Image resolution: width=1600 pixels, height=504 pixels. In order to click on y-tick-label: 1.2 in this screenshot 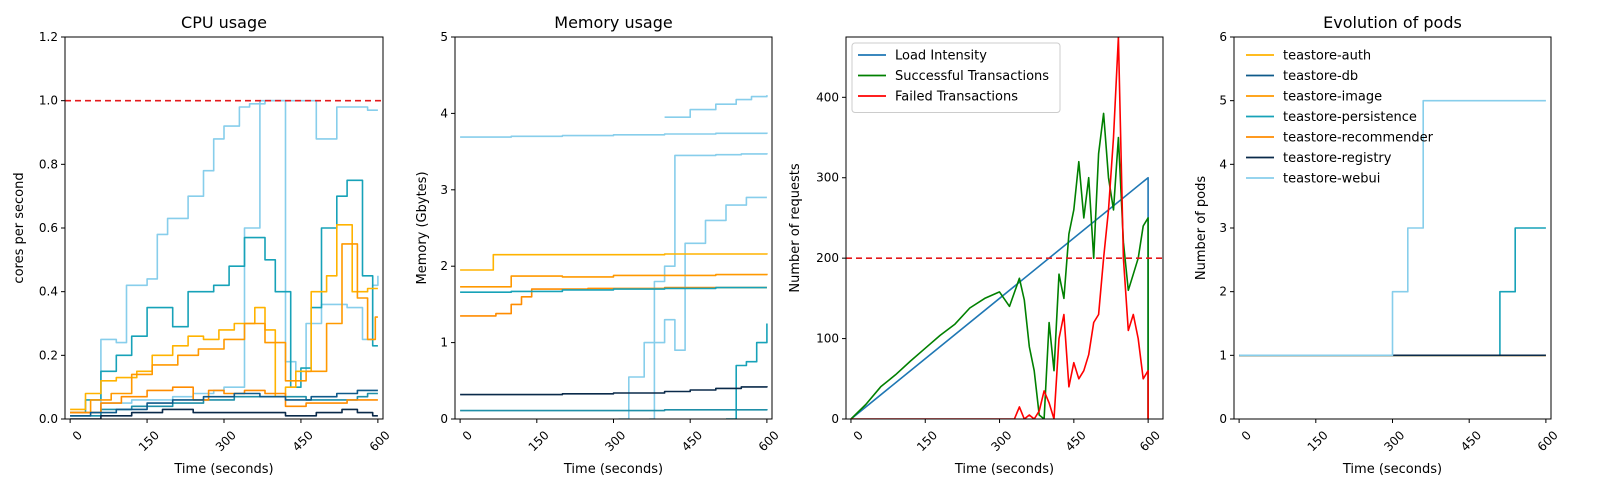, I will do `click(48, 37)`.